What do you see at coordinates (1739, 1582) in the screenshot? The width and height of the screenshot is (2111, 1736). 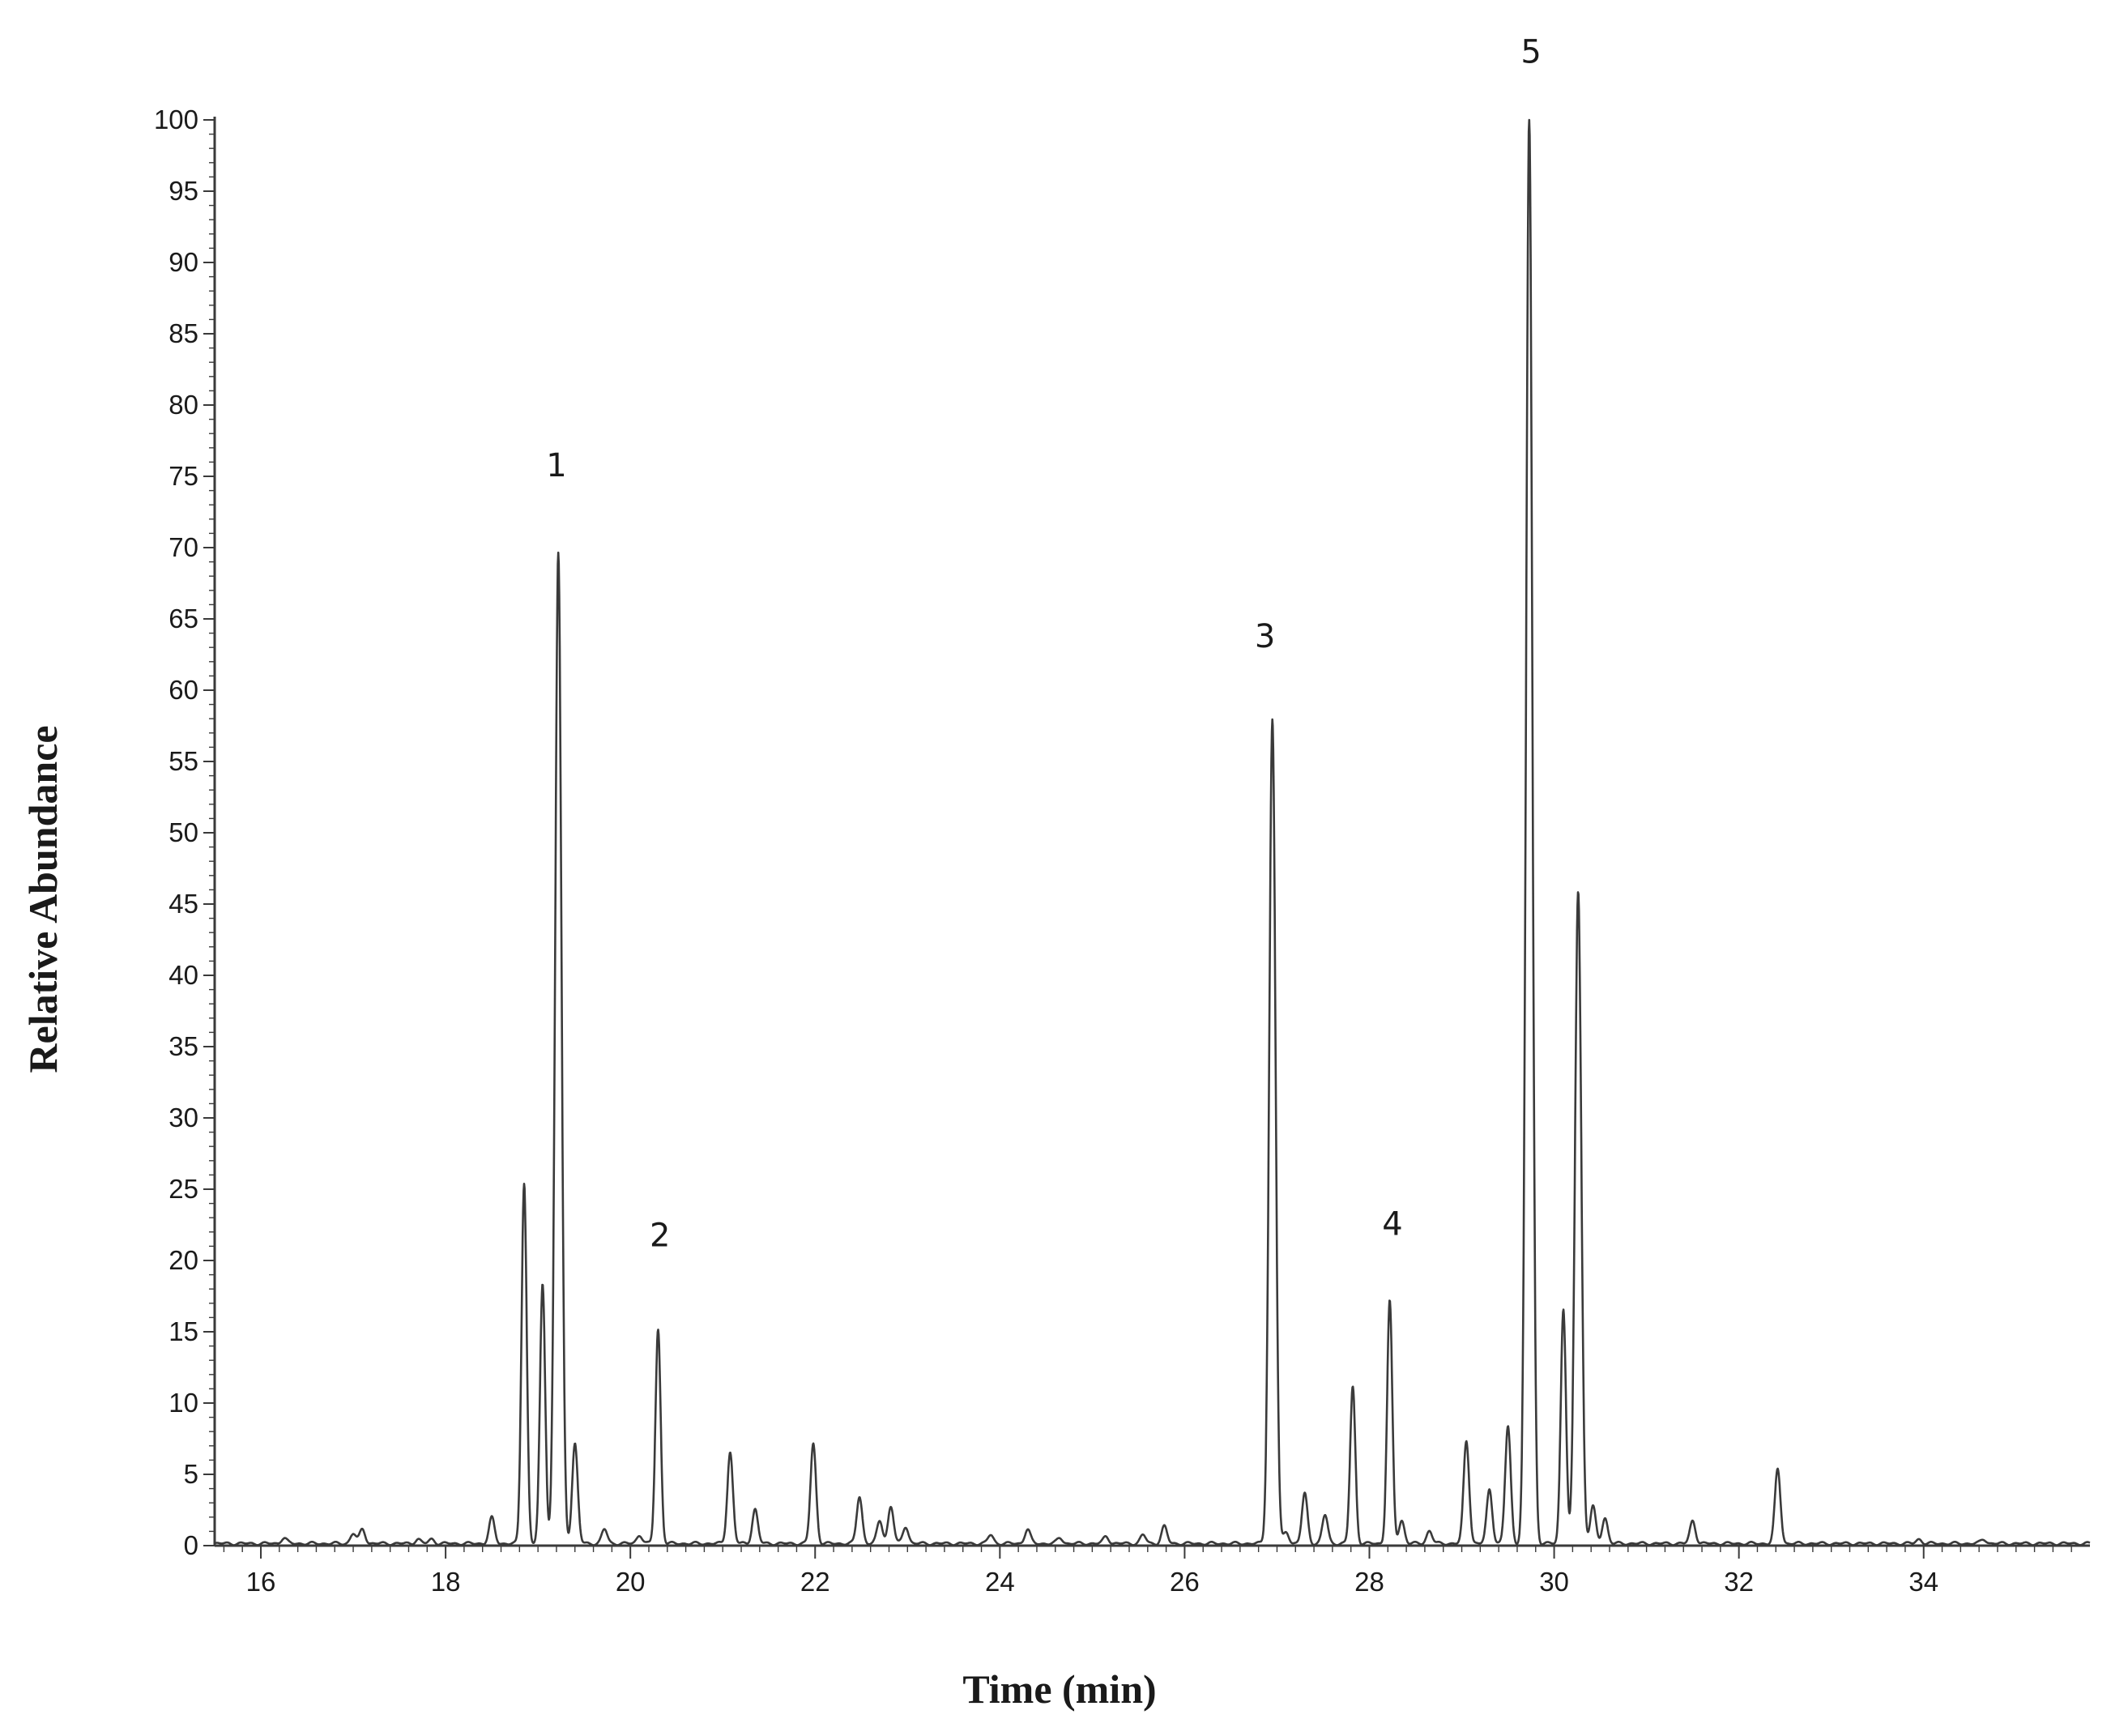 I see `x-tick-label: 32` at bounding box center [1739, 1582].